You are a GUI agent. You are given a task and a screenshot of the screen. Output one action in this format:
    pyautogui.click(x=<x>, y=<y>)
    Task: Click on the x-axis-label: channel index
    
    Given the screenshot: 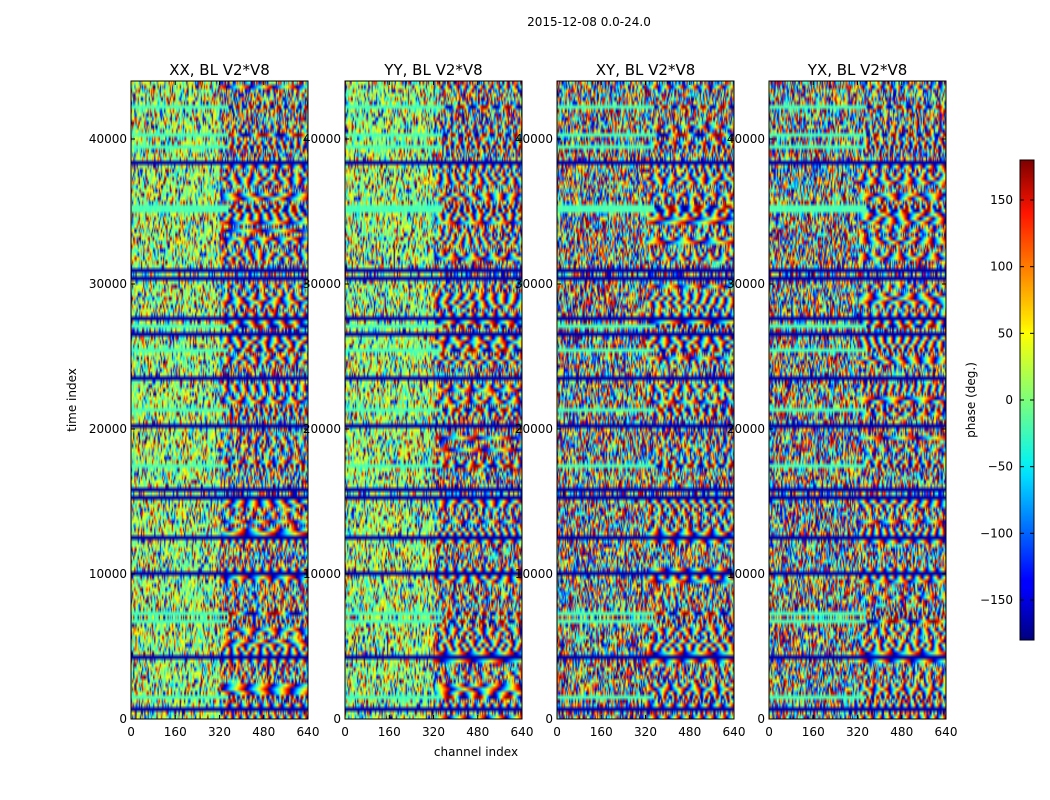 What is the action you would take?
    pyautogui.click(x=476, y=752)
    